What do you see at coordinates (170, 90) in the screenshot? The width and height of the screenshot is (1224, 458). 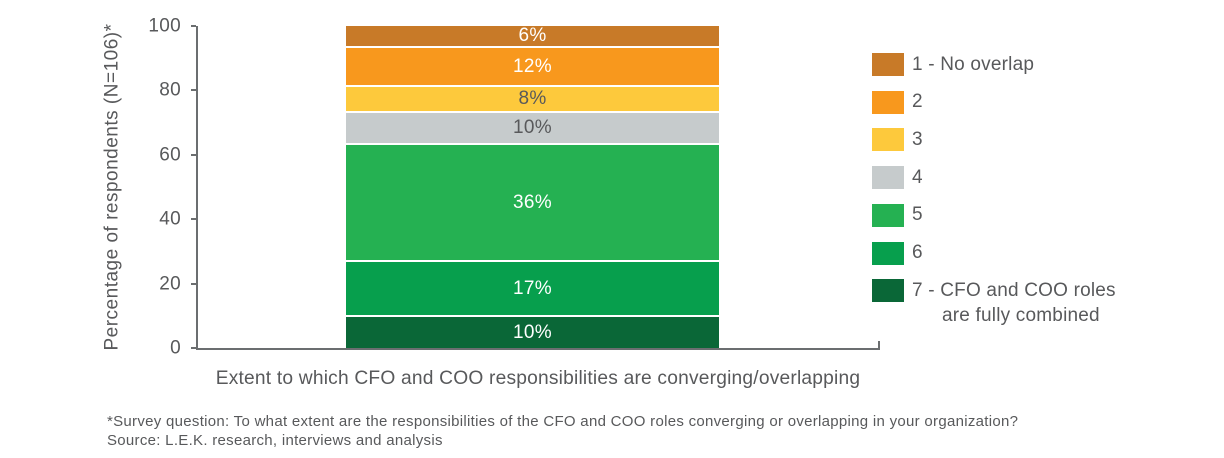 I see `y-tick-label: 80` at bounding box center [170, 90].